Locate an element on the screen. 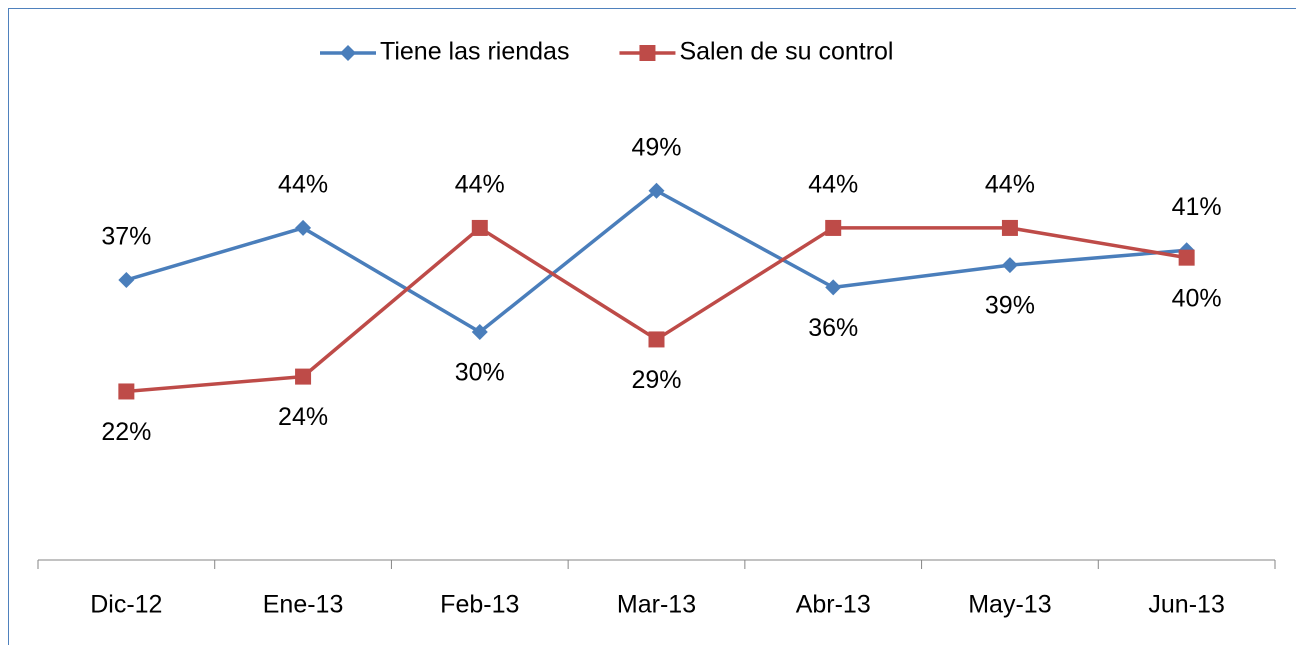  legend-label: Salen de su control is located at coordinates (786, 52).